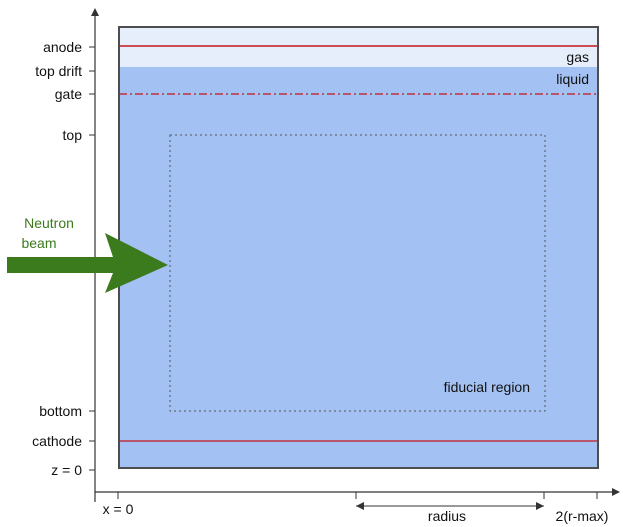 Image resolution: width=623 pixels, height=527 pixels. Describe the element at coordinates (58, 71) in the screenshot. I see `label-top-drift: top drift` at that location.